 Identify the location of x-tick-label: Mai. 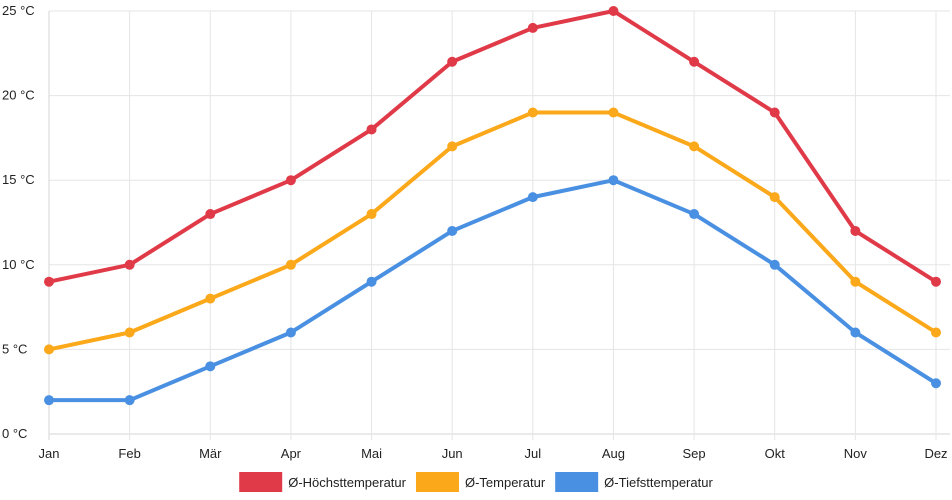
(371, 453).